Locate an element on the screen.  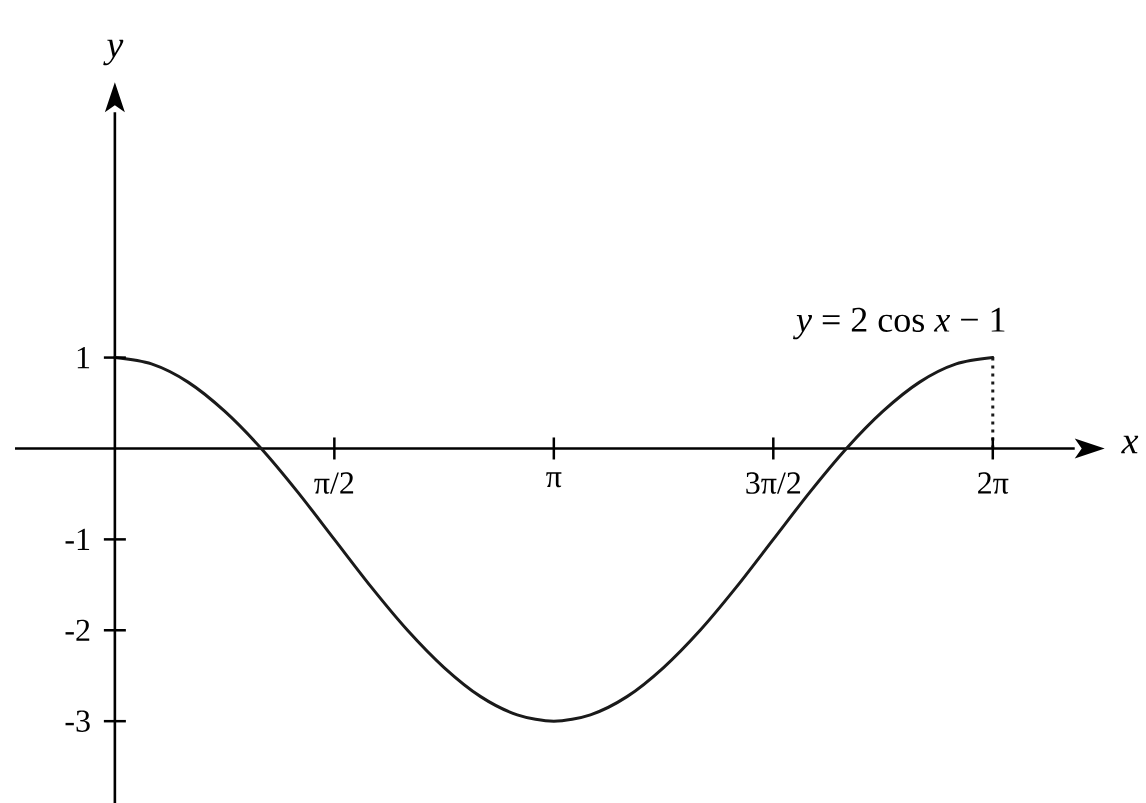
y-tick-label: -1 is located at coordinates (77, 539).